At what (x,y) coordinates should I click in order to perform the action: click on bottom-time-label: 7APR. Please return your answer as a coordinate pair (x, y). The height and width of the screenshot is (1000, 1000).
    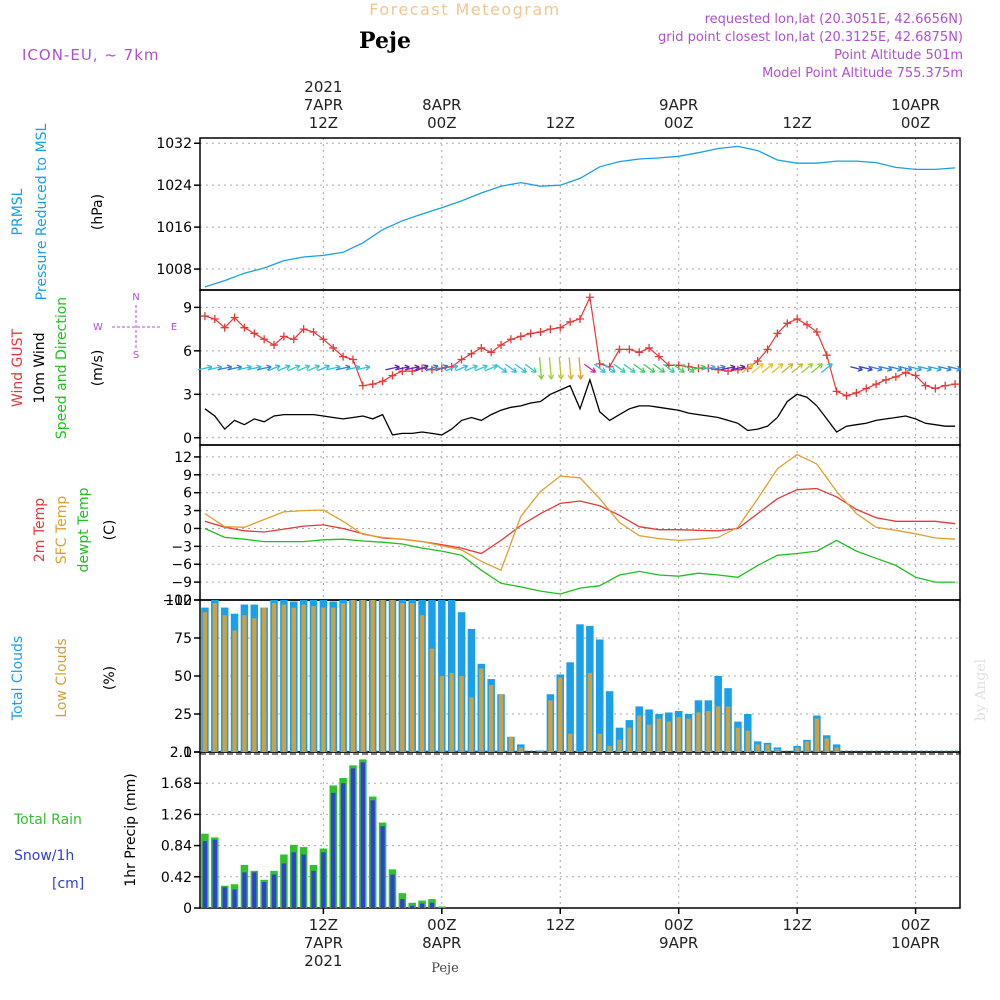
    Looking at the image, I should click on (323, 943).